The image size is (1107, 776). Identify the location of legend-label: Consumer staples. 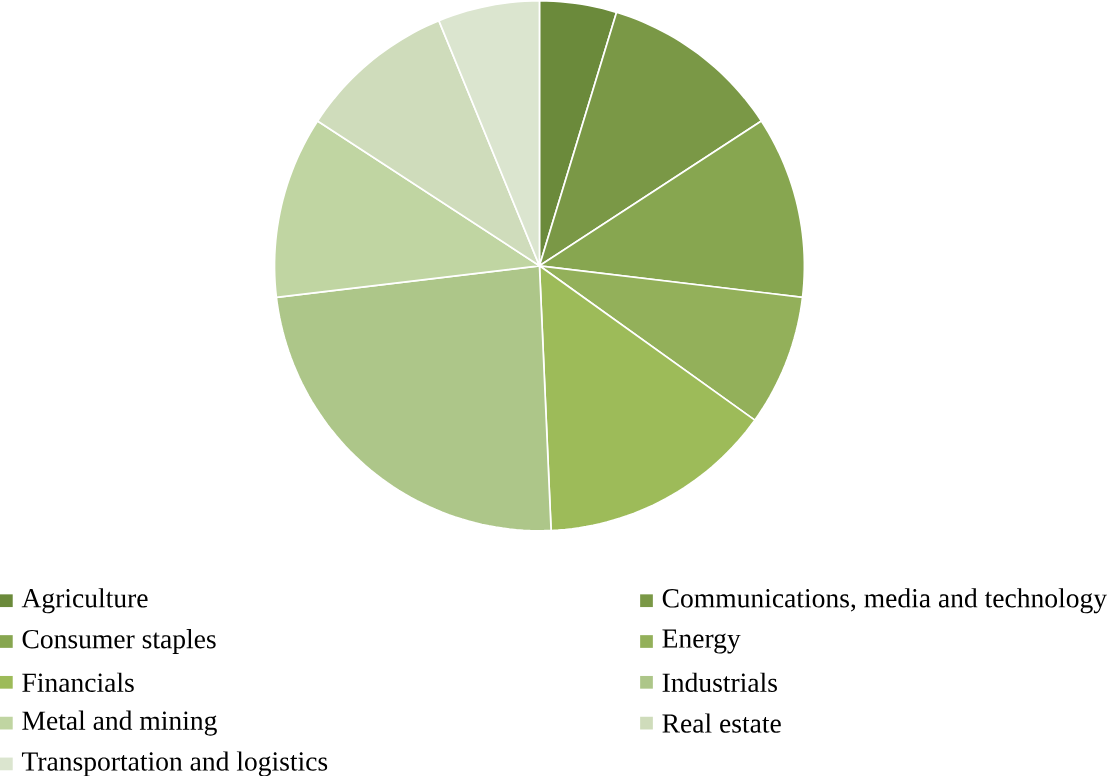
(119, 641).